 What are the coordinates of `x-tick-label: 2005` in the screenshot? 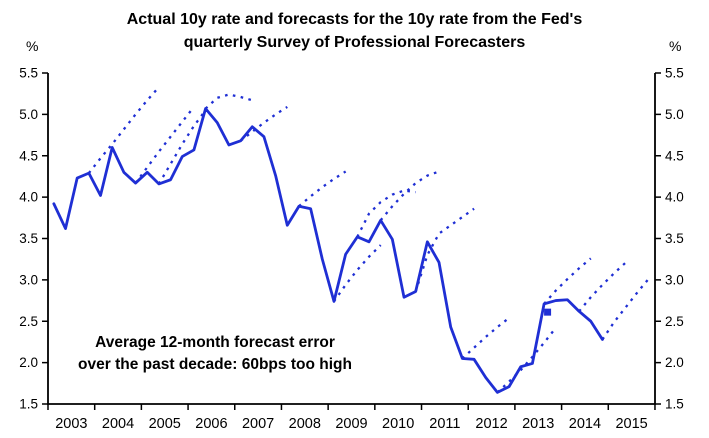 It's located at (165, 424).